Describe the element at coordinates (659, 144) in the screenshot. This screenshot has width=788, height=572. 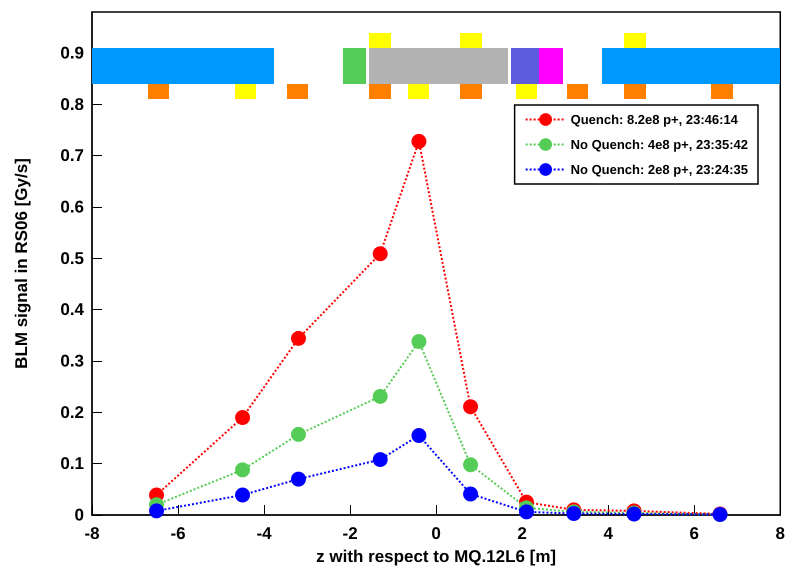
I see `legend-label: No Quench: 4e8 p+, 23:35:42` at that location.